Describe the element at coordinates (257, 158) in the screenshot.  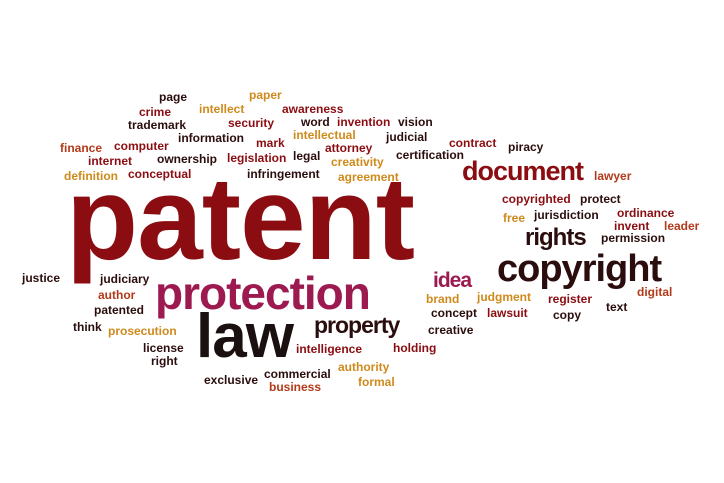
I see `word-legislation: legislation` at that location.